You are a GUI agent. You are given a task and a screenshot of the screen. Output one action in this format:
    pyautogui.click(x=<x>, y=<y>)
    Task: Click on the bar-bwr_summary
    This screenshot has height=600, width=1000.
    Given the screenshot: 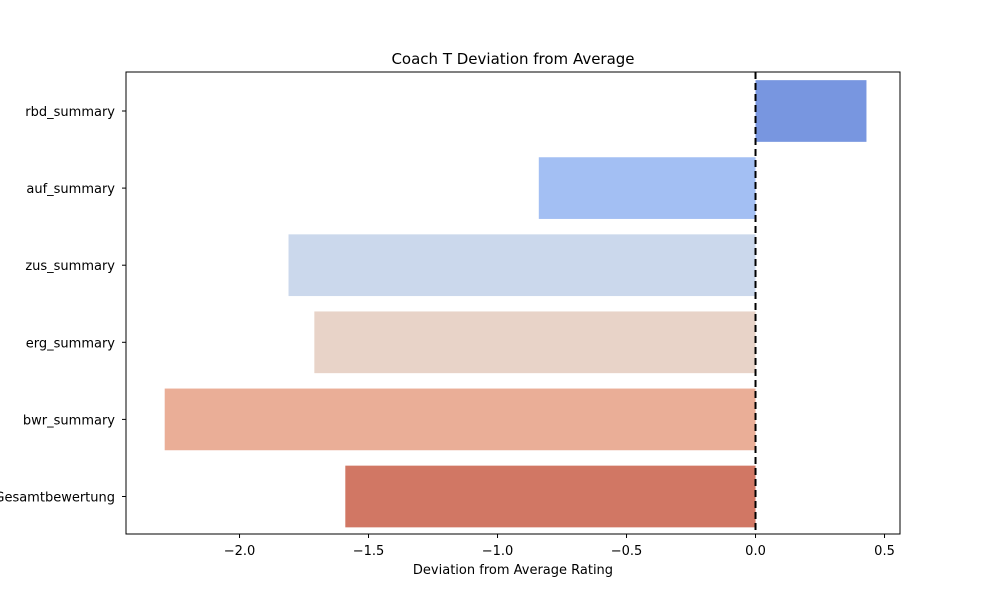 What is the action you would take?
    pyautogui.click(x=460, y=419)
    